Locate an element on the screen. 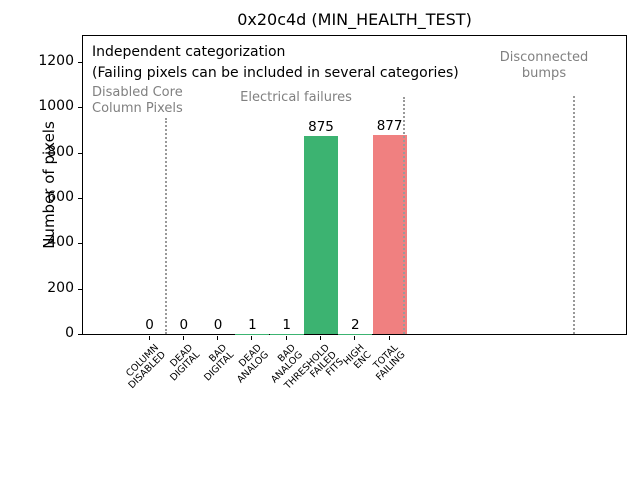  x-tick-label: BAD DIGITAL is located at coordinates (219, 363).